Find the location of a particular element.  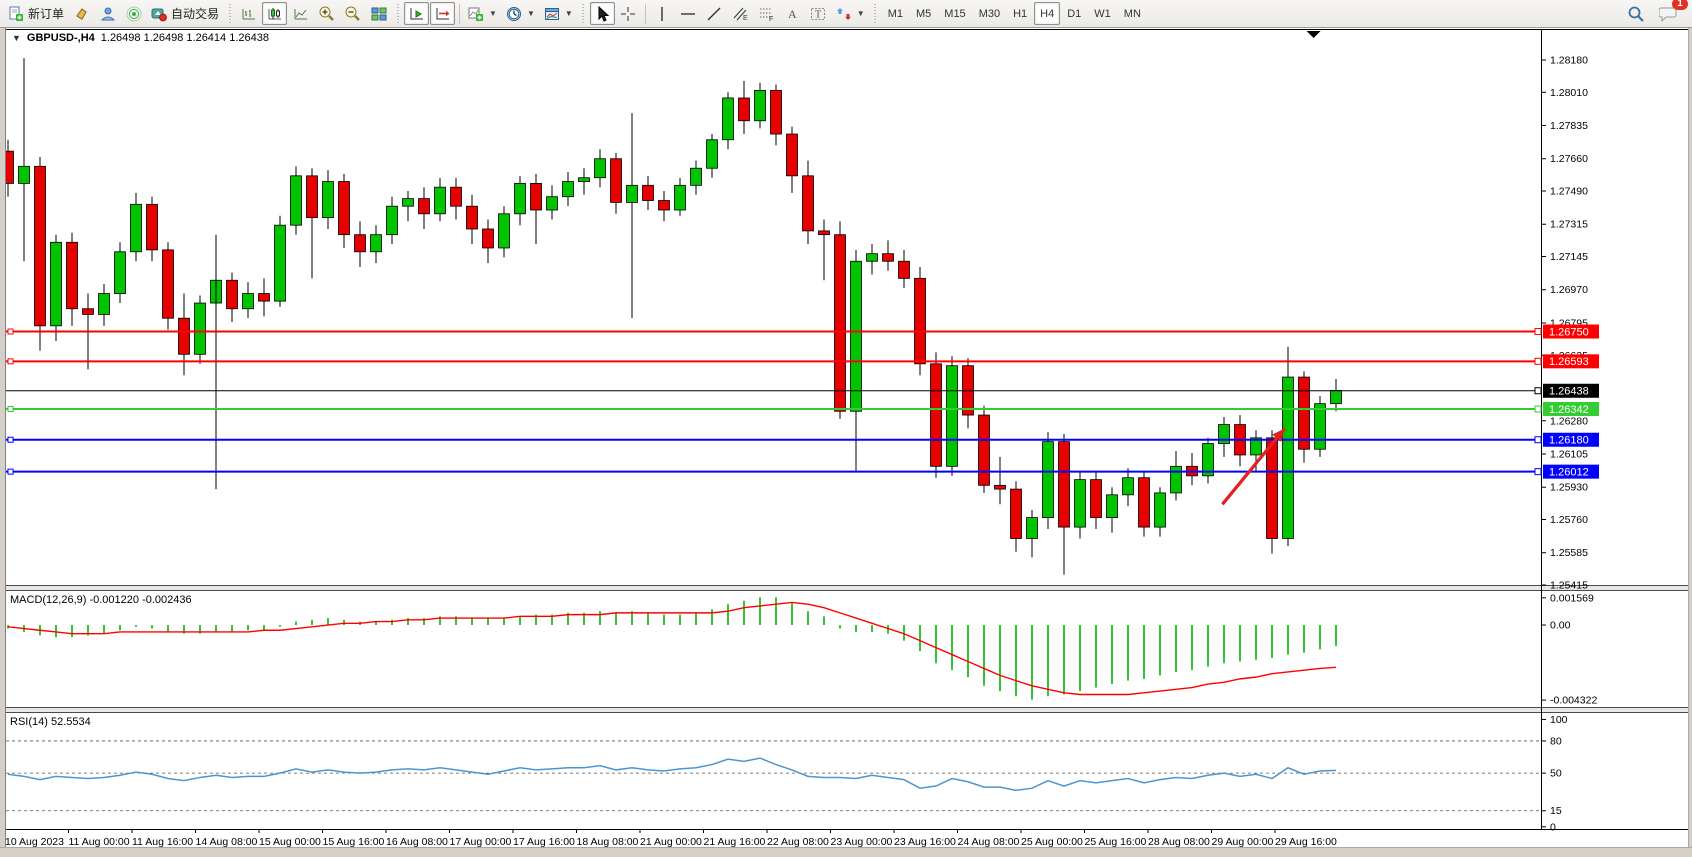

zoom-out-button is located at coordinates (352, 13).